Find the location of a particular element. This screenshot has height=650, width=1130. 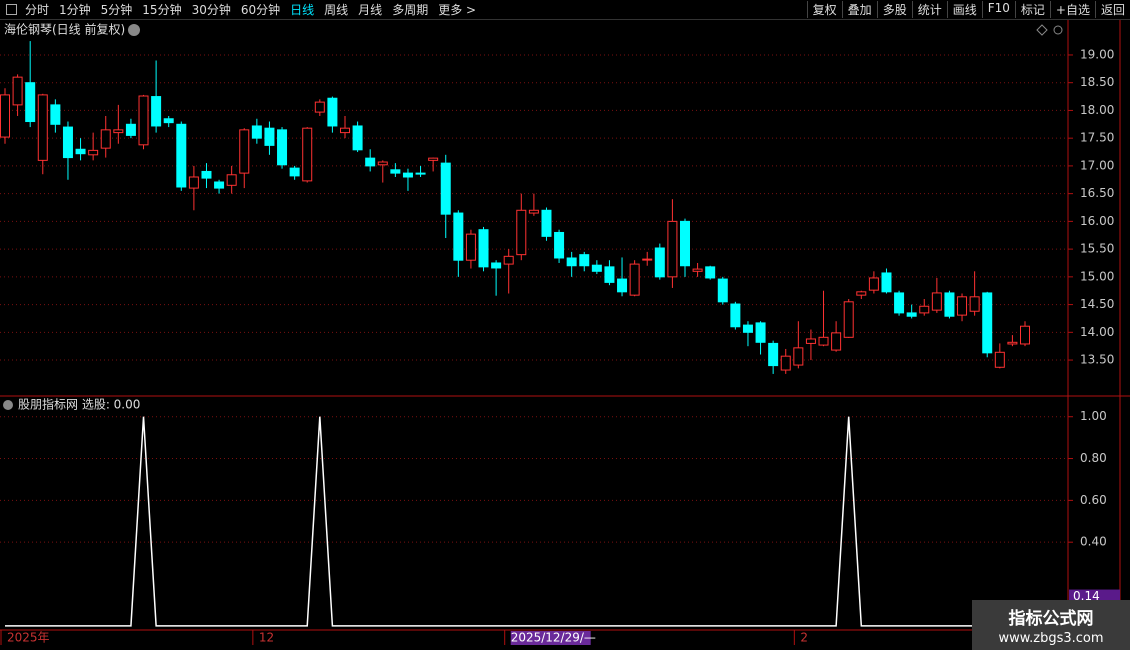

period-tab: 多周期 is located at coordinates (410, 10).